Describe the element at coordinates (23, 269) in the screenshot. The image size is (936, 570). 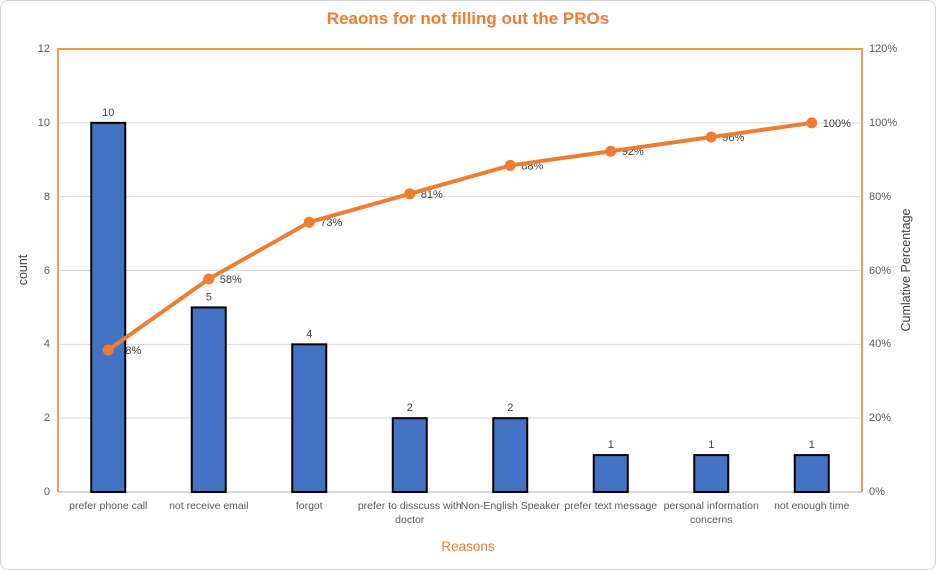
I see `left-axis-title: count` at that location.